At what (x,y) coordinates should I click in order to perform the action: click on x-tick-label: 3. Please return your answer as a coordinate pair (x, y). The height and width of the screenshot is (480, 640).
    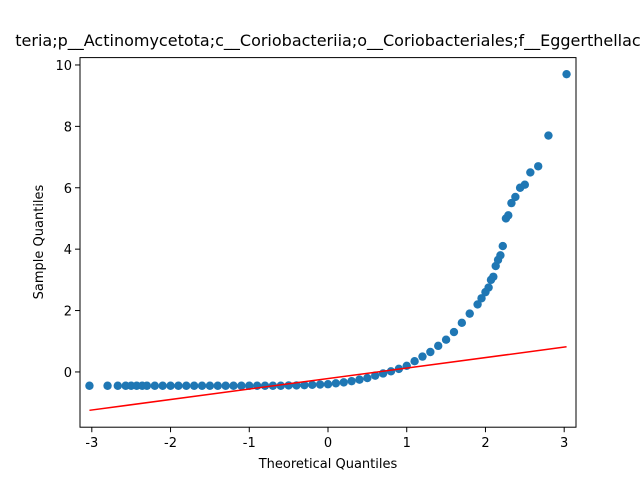
    Looking at the image, I should click on (564, 443).